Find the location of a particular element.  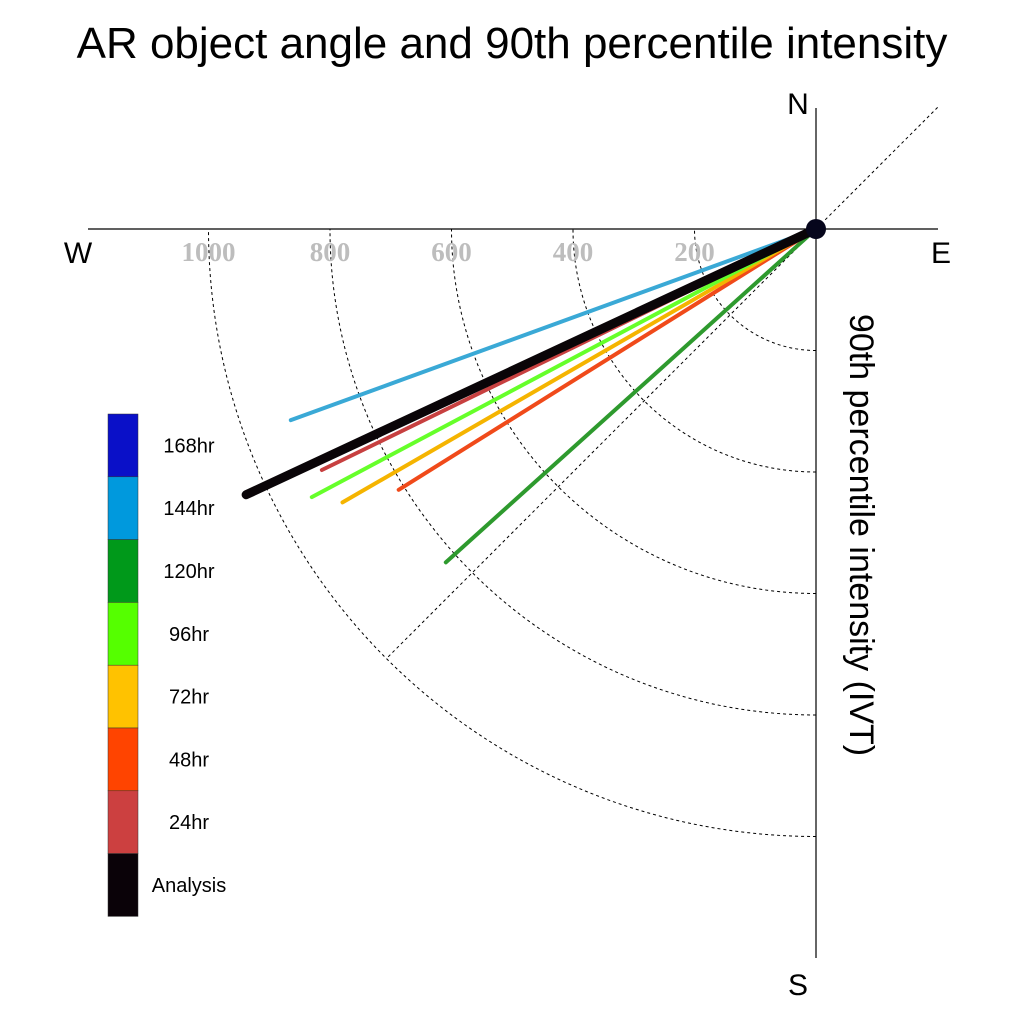

radial-tick-label-1000: 1000 is located at coordinates (209, 252).